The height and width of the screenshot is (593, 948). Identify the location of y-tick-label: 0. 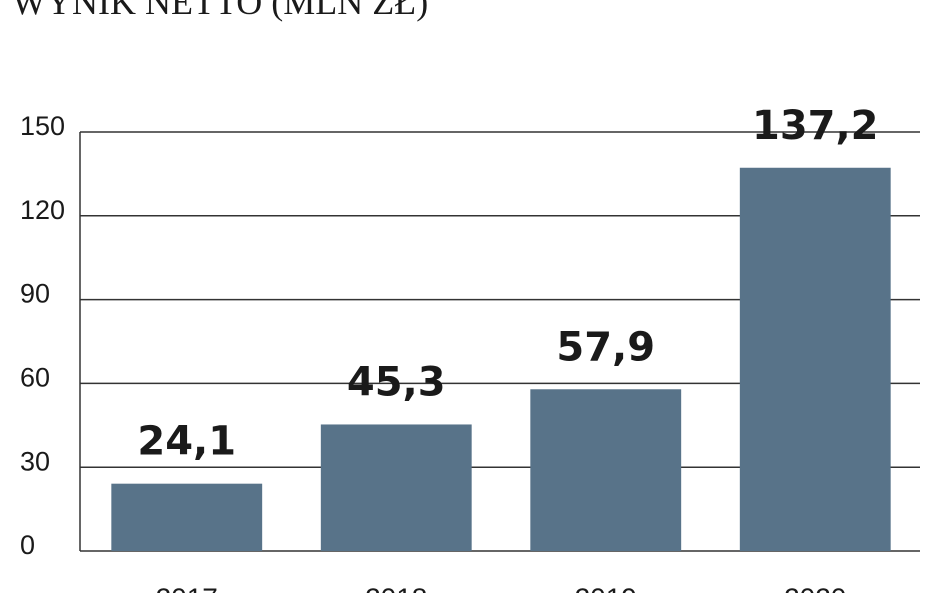
(27, 545).